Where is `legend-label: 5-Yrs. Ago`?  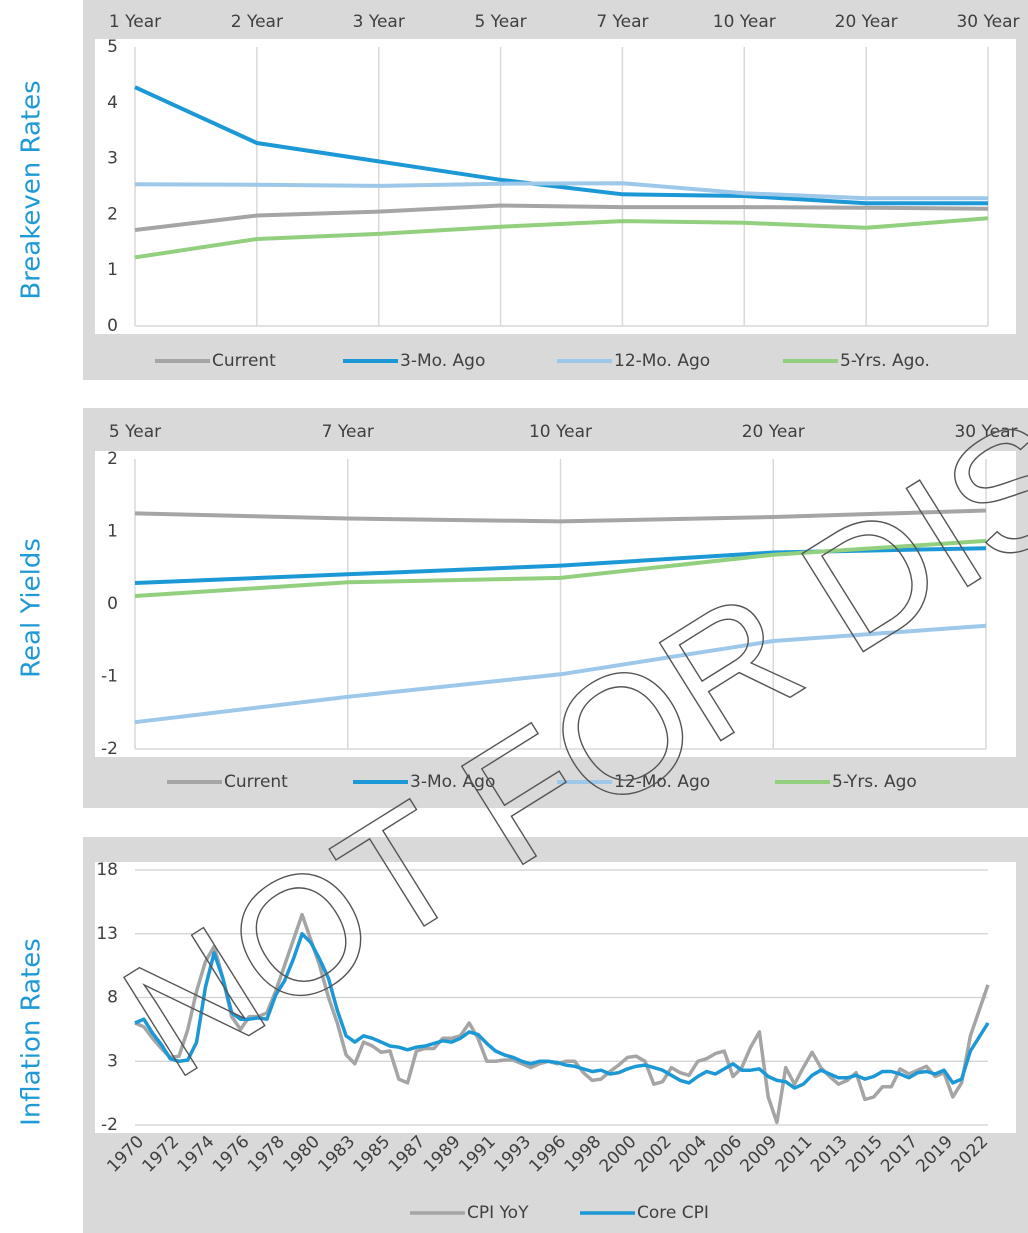 legend-label: 5-Yrs. Ago is located at coordinates (874, 782).